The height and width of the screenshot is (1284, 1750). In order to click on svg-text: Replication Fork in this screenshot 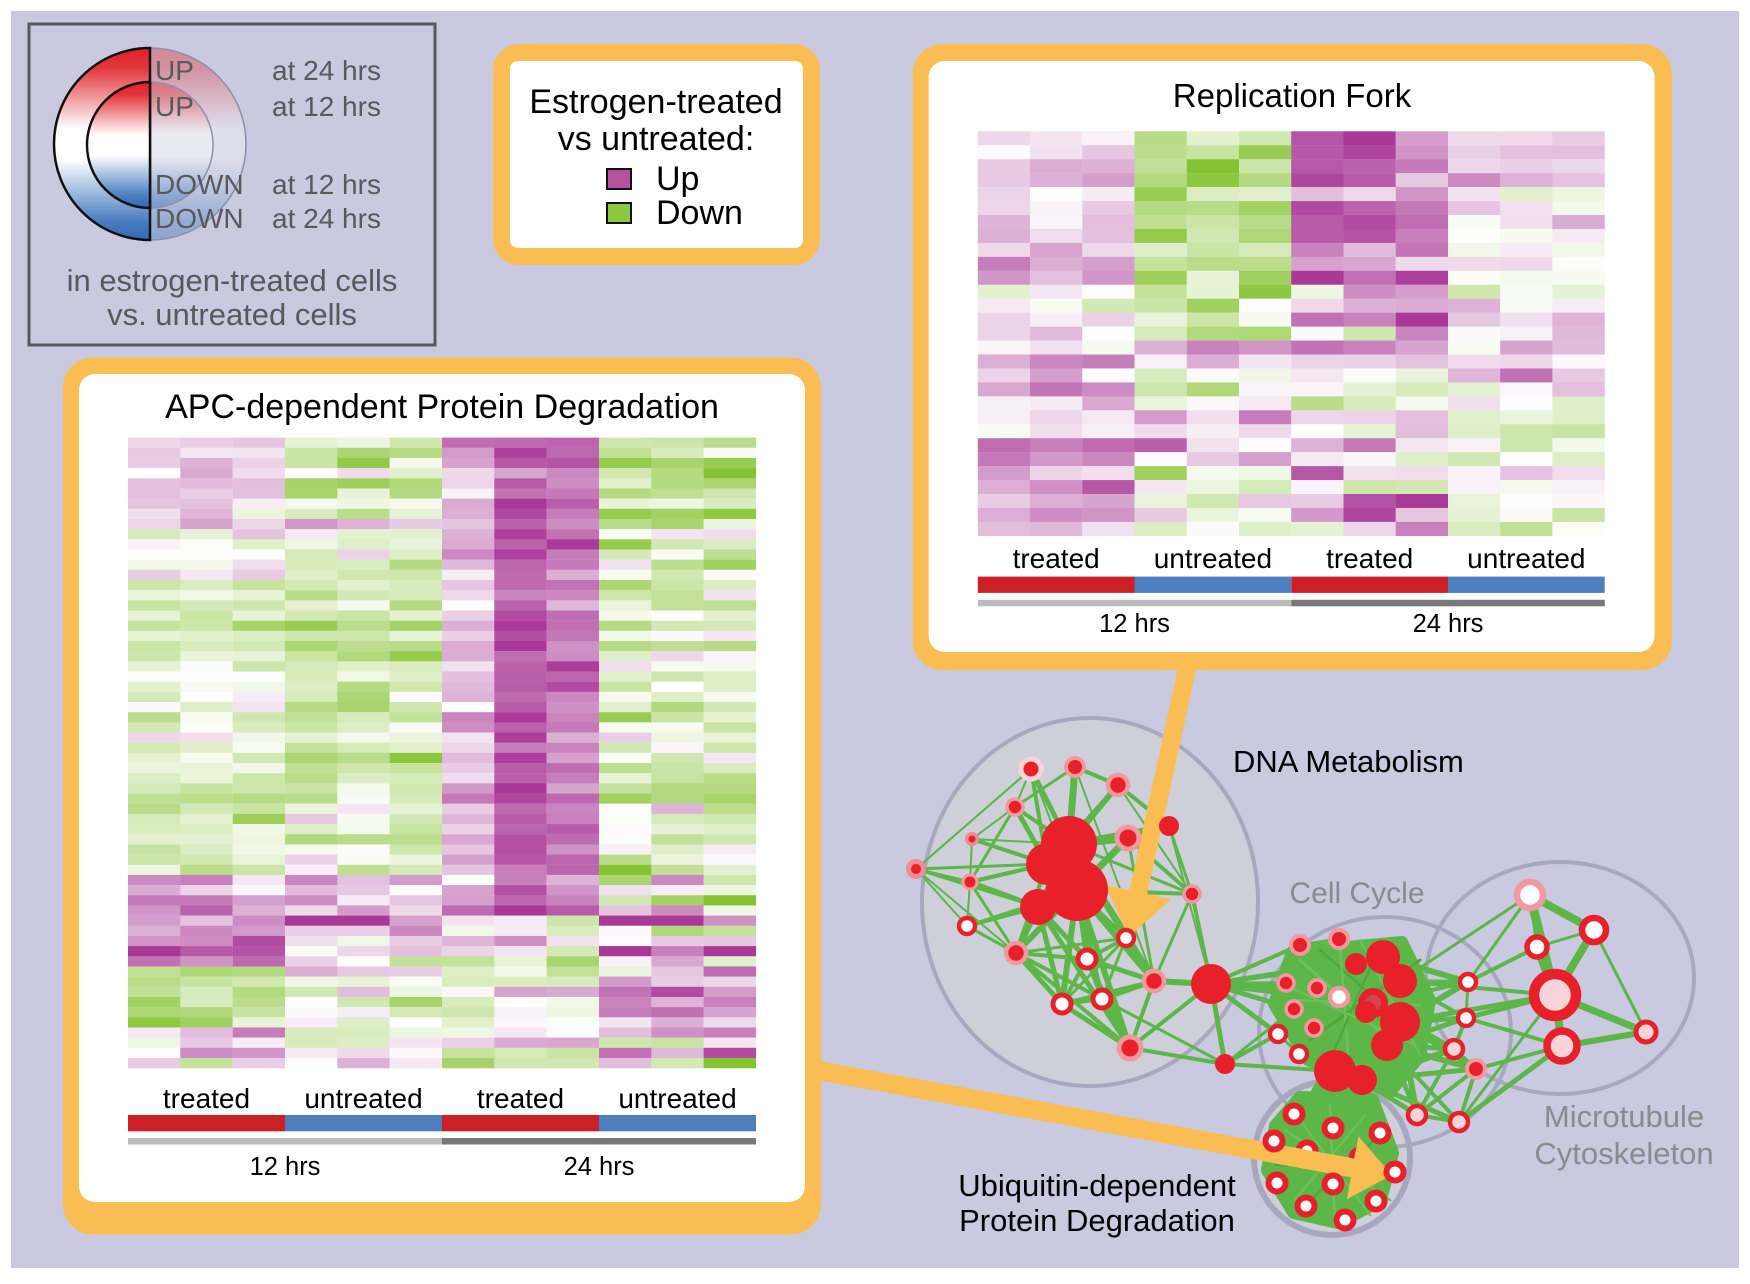, I will do `click(1292, 95)`.